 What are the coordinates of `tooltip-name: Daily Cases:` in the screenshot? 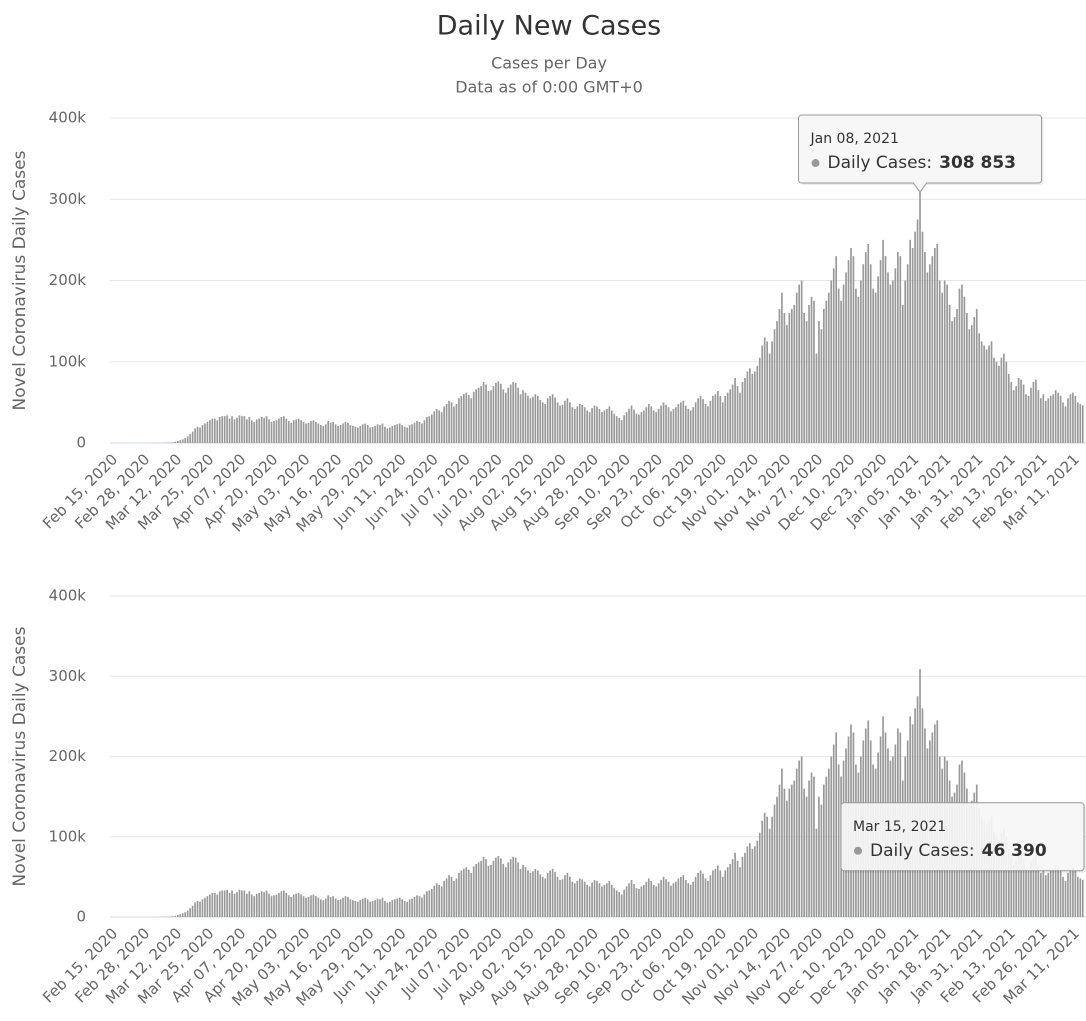 It's located at (922, 851).